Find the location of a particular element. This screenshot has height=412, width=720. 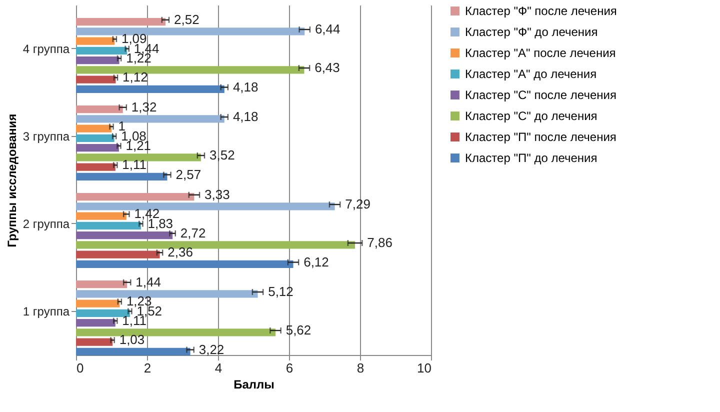

y-axis-title: Группы исследования is located at coordinates (11, 181).